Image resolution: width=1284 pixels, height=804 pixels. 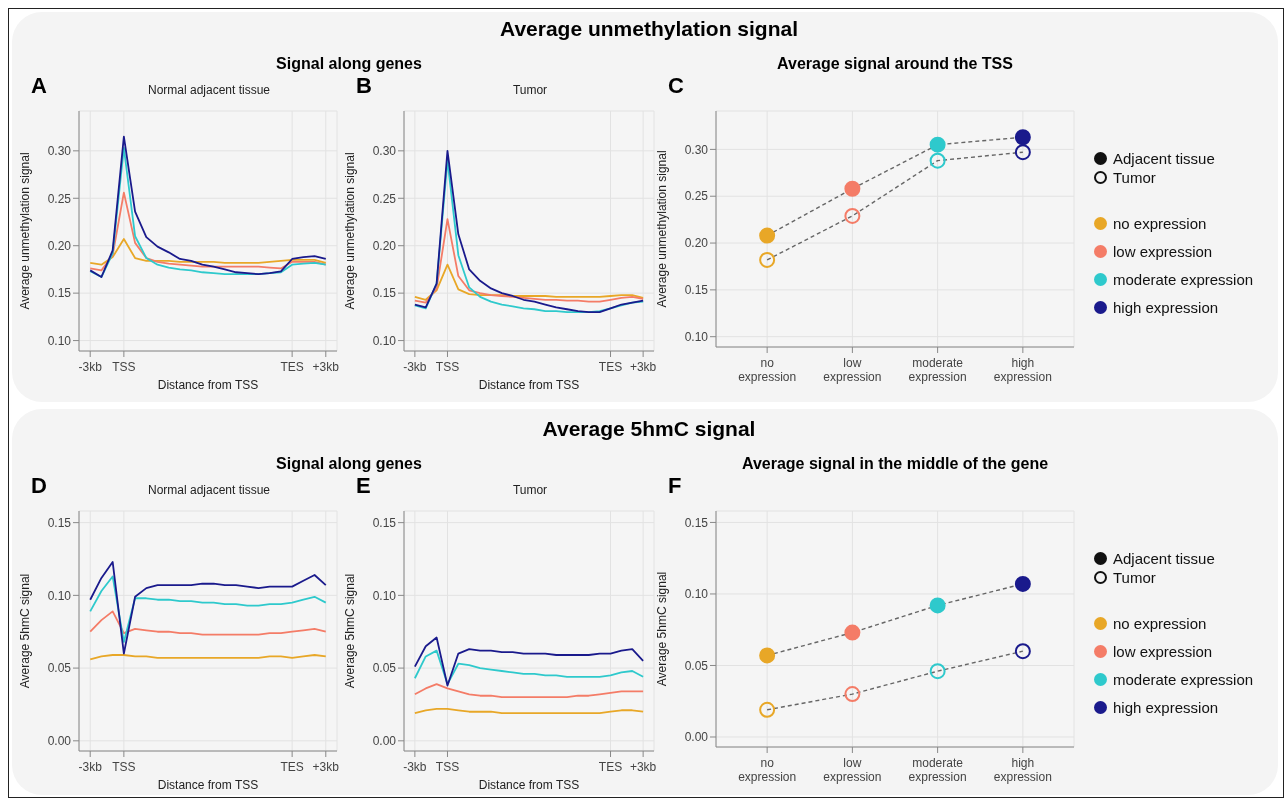 What do you see at coordinates (649, 29) in the screenshot?
I see `text: Average unmethylation signal` at bounding box center [649, 29].